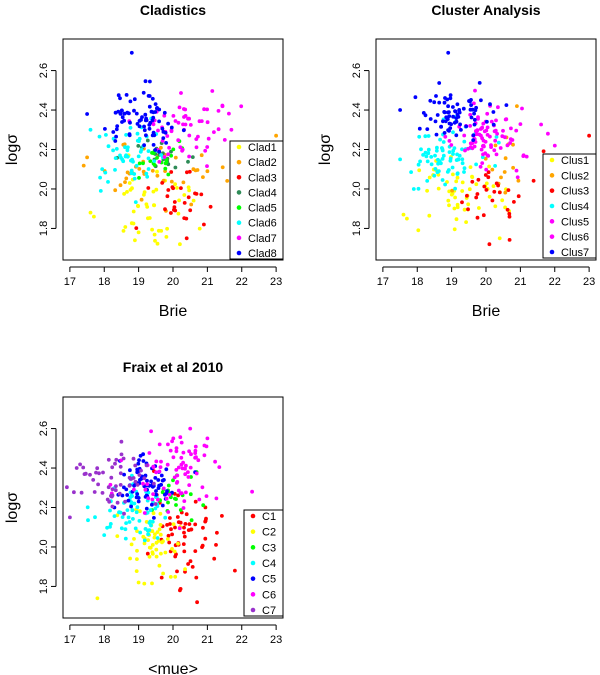 This screenshot has height=675, width=600. Describe the element at coordinates (486, 311) in the screenshot. I see `x-axis-label: Brie` at that location.